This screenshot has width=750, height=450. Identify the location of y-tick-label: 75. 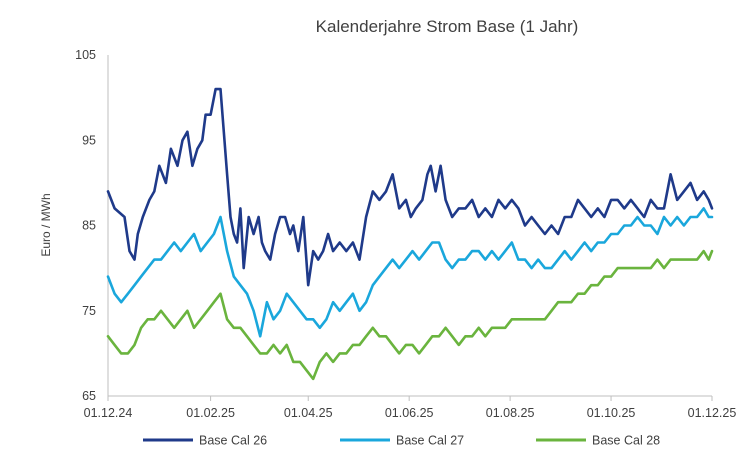
(89, 311).